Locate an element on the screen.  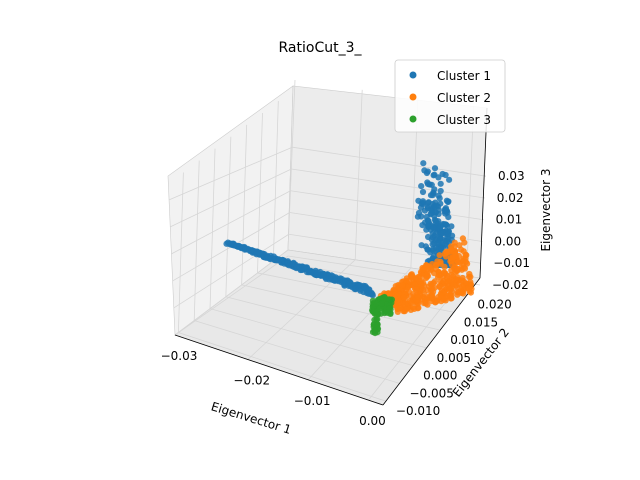
z-tick-label: 0.01 is located at coordinates (509, 220).